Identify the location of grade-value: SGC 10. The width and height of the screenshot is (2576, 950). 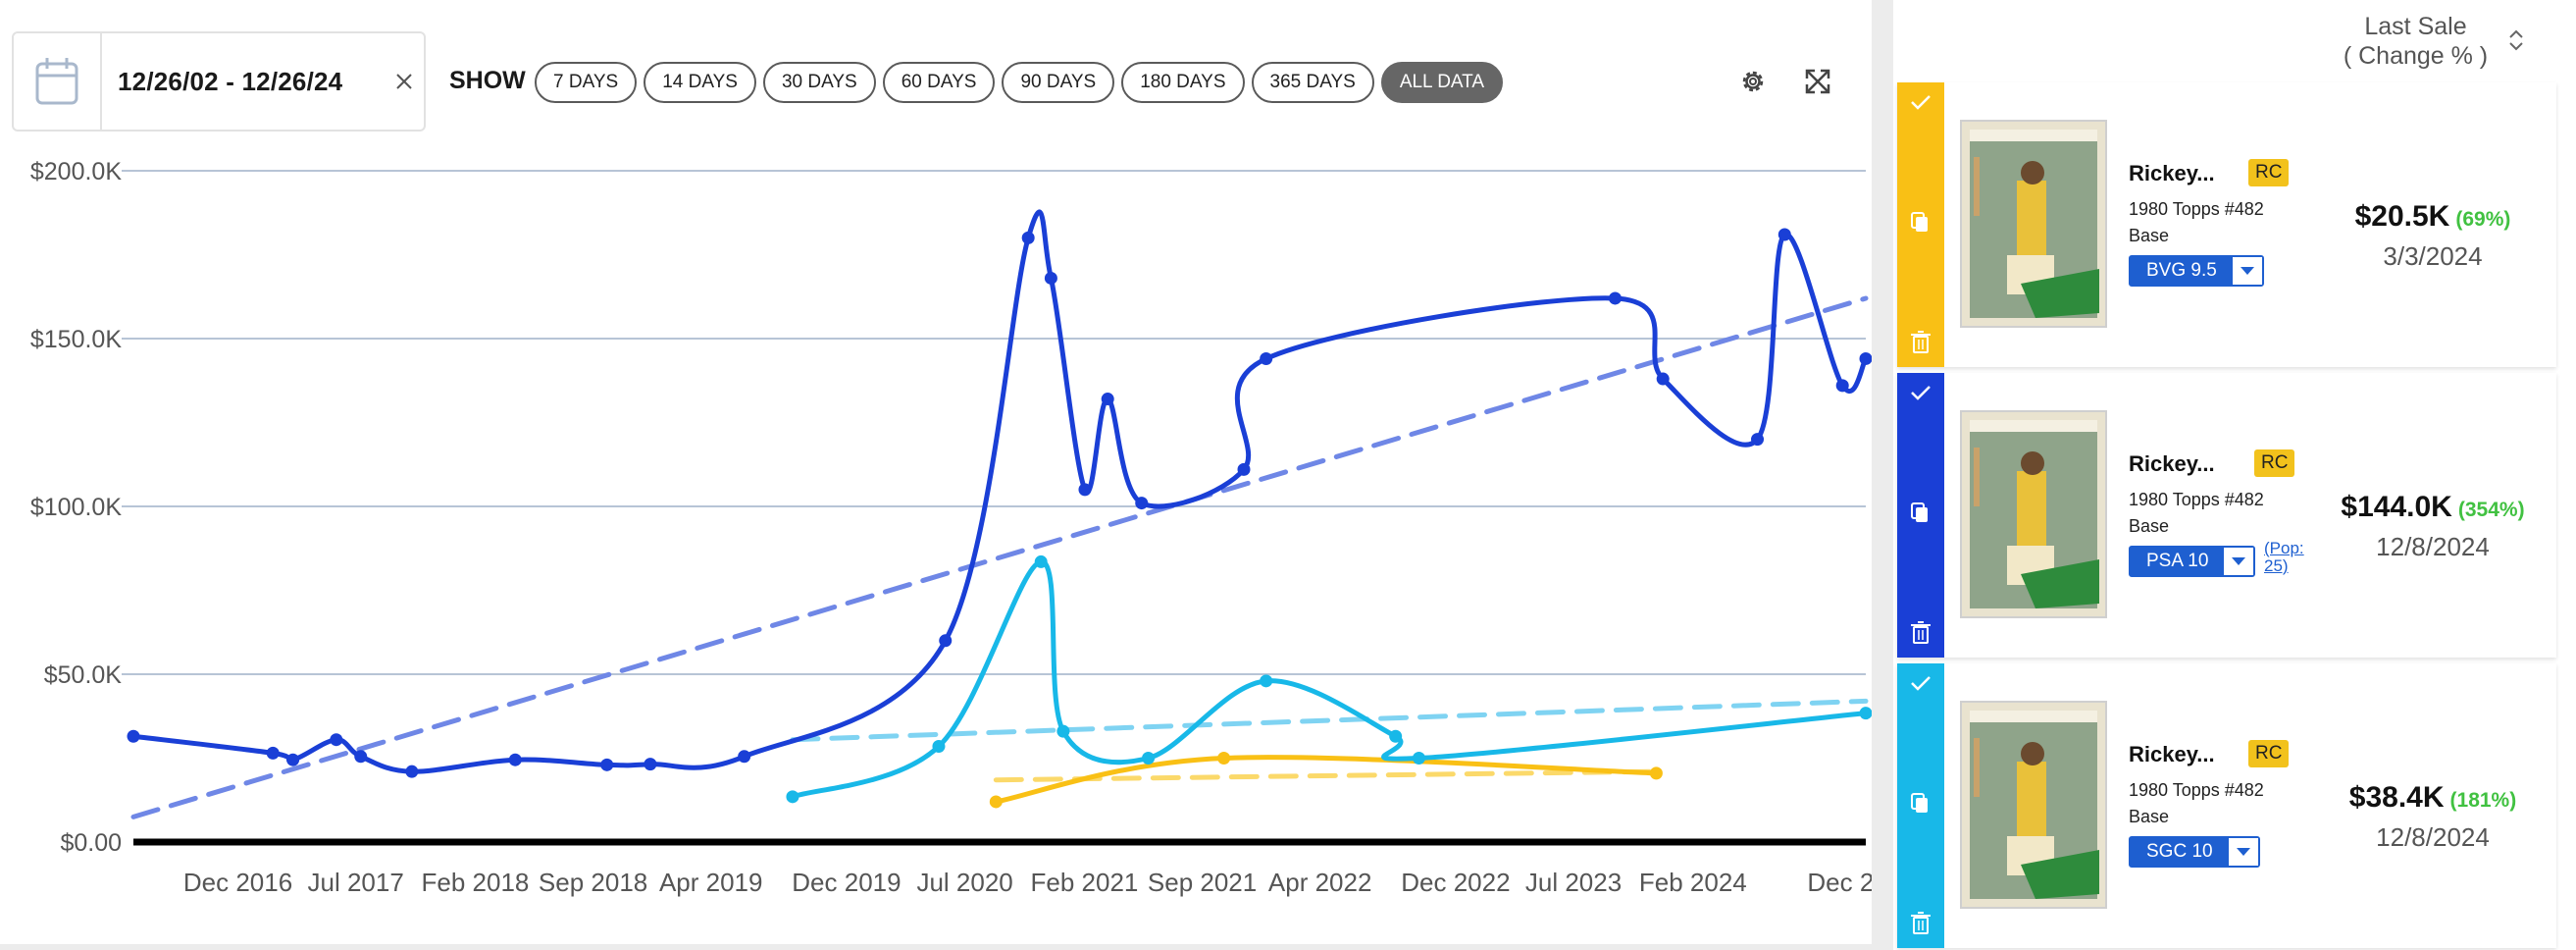
(2180, 852).